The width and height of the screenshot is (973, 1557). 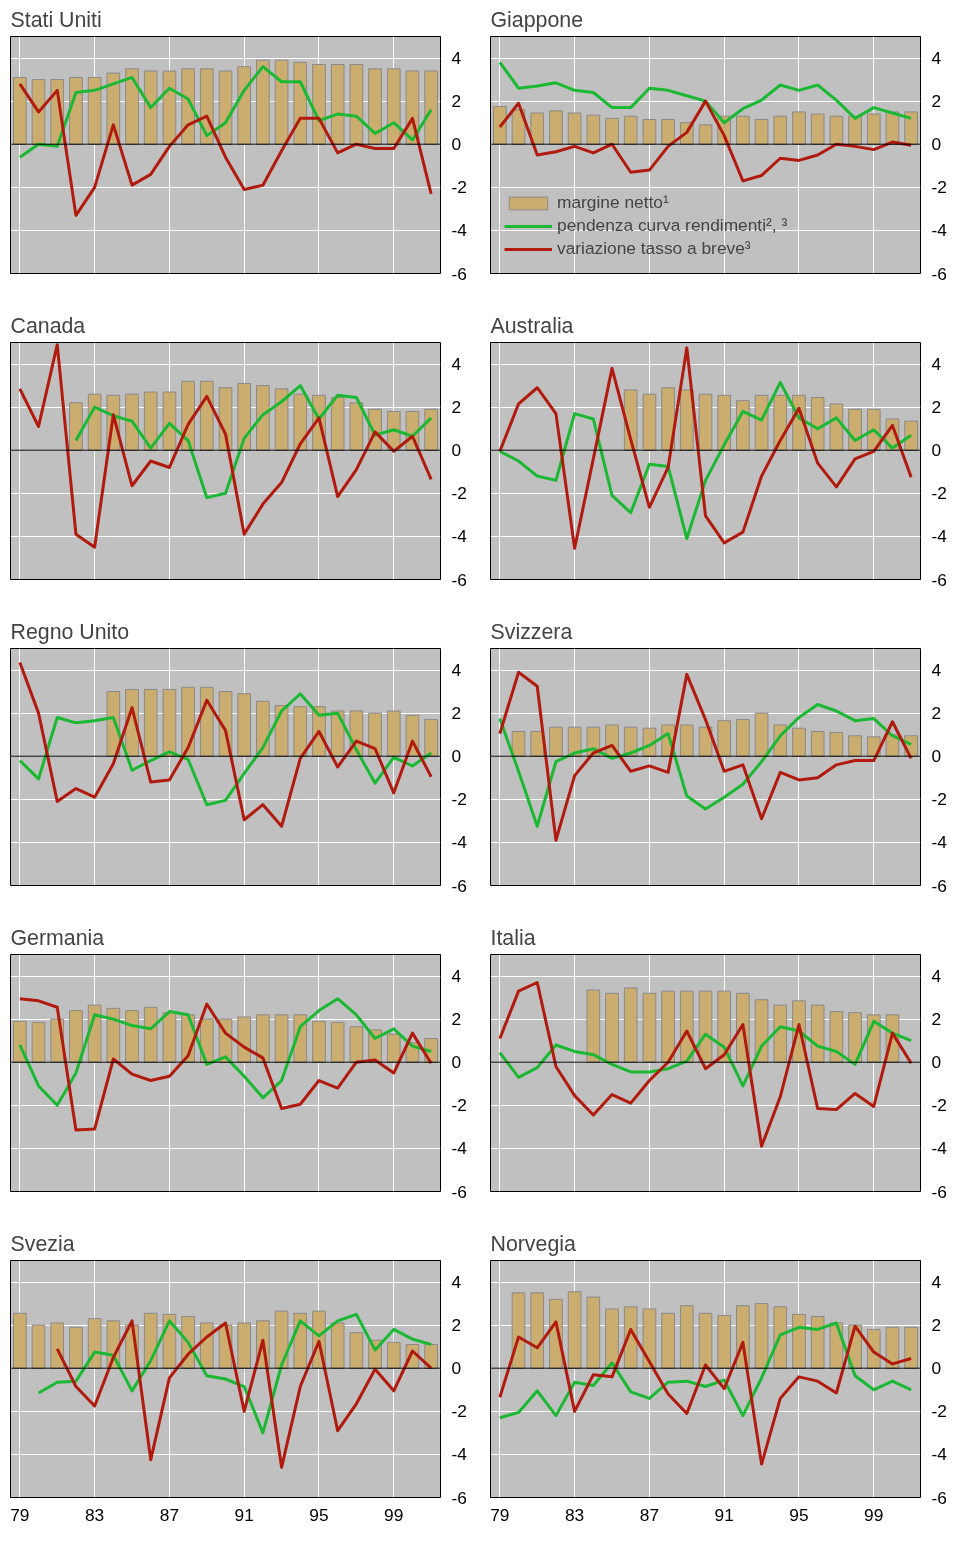 I want to click on chart-title: Italia, so click(x=513, y=937).